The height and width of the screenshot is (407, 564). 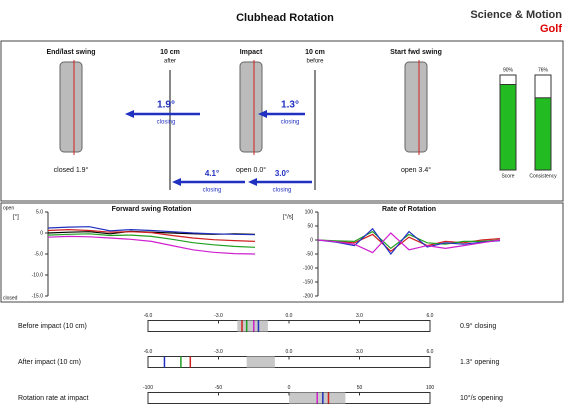 What do you see at coordinates (430, 388) in the screenshot?
I see `scale-tick-label: 100` at bounding box center [430, 388].